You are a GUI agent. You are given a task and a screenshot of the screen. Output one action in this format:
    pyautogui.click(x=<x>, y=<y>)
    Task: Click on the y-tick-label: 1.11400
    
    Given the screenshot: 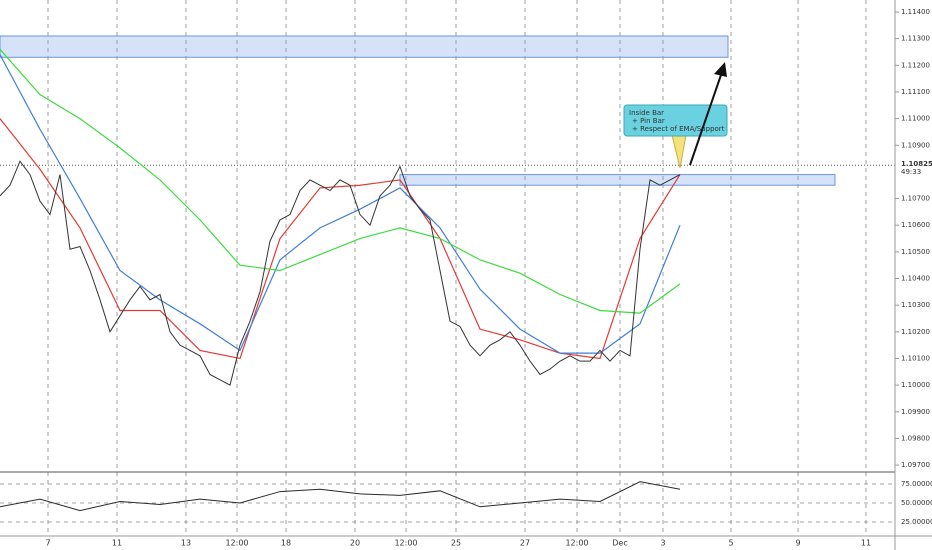 What is the action you would take?
    pyautogui.click(x=915, y=12)
    